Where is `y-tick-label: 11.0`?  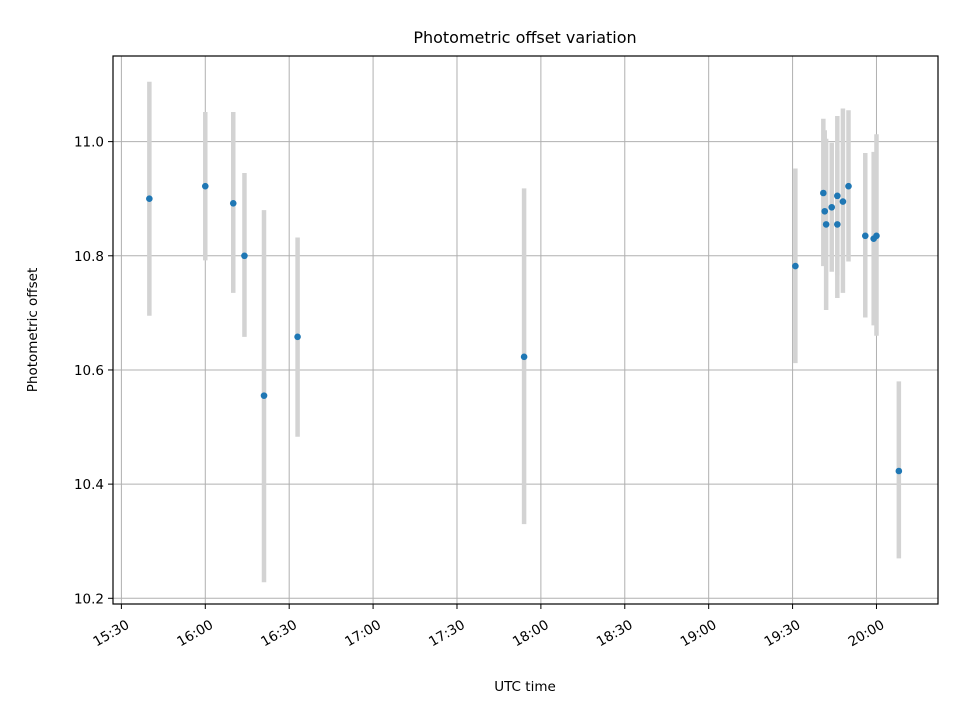
y-tick-label: 11.0 is located at coordinates (89, 143).